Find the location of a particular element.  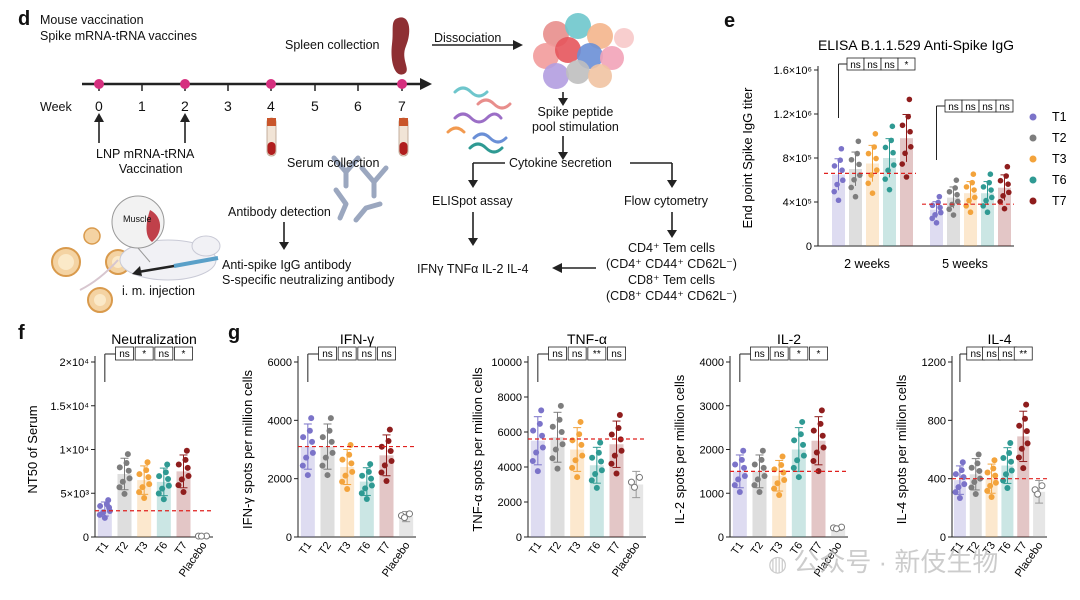

week-number: 0 is located at coordinates (99, 106).